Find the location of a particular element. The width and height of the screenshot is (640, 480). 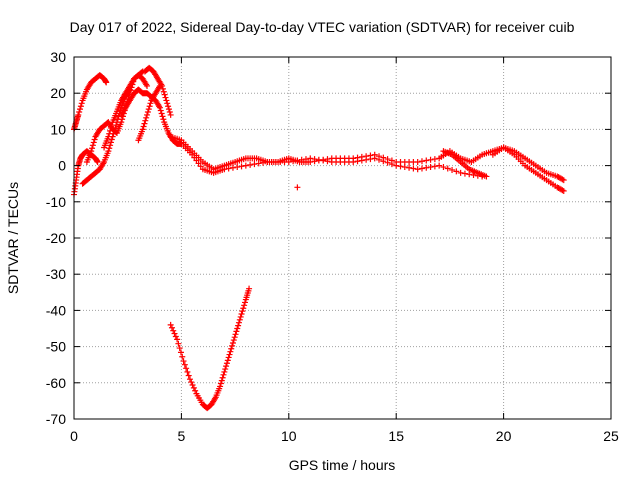

x-tick-label: 0 is located at coordinates (74, 436).